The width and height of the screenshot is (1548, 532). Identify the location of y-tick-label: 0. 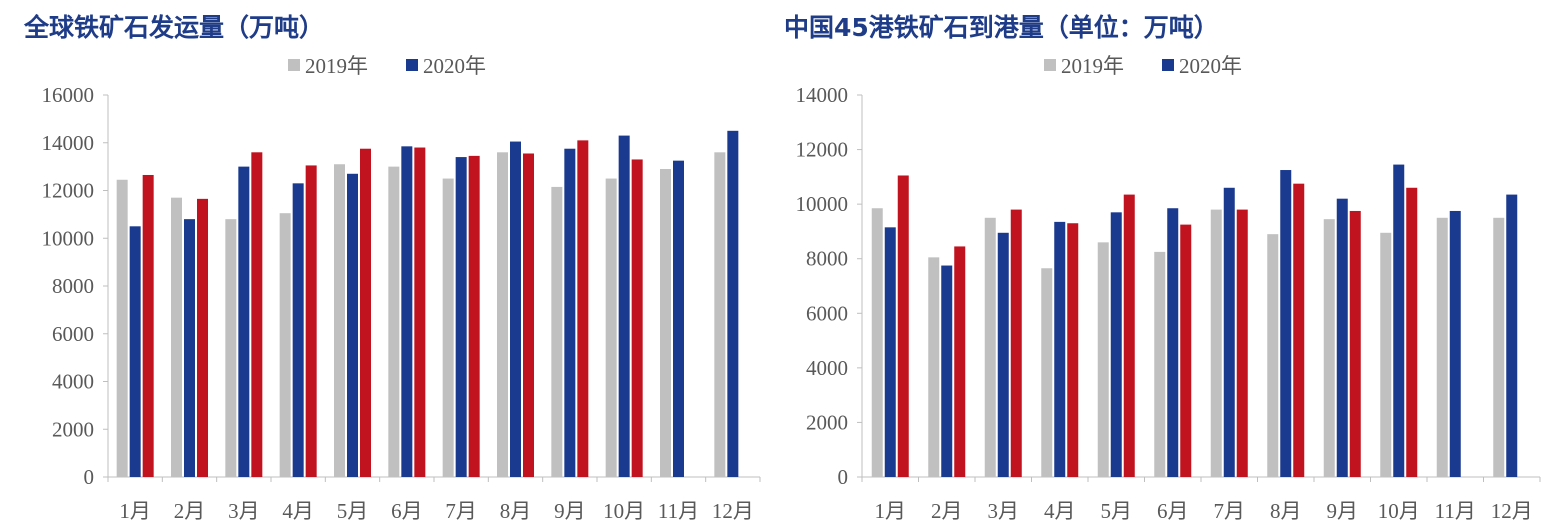
(843, 477).